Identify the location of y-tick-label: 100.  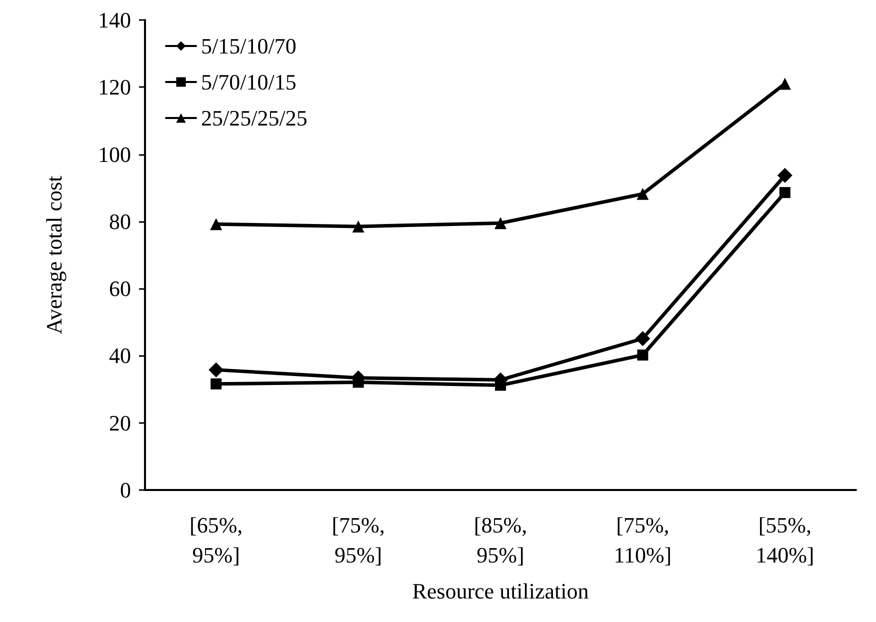
(114, 154).